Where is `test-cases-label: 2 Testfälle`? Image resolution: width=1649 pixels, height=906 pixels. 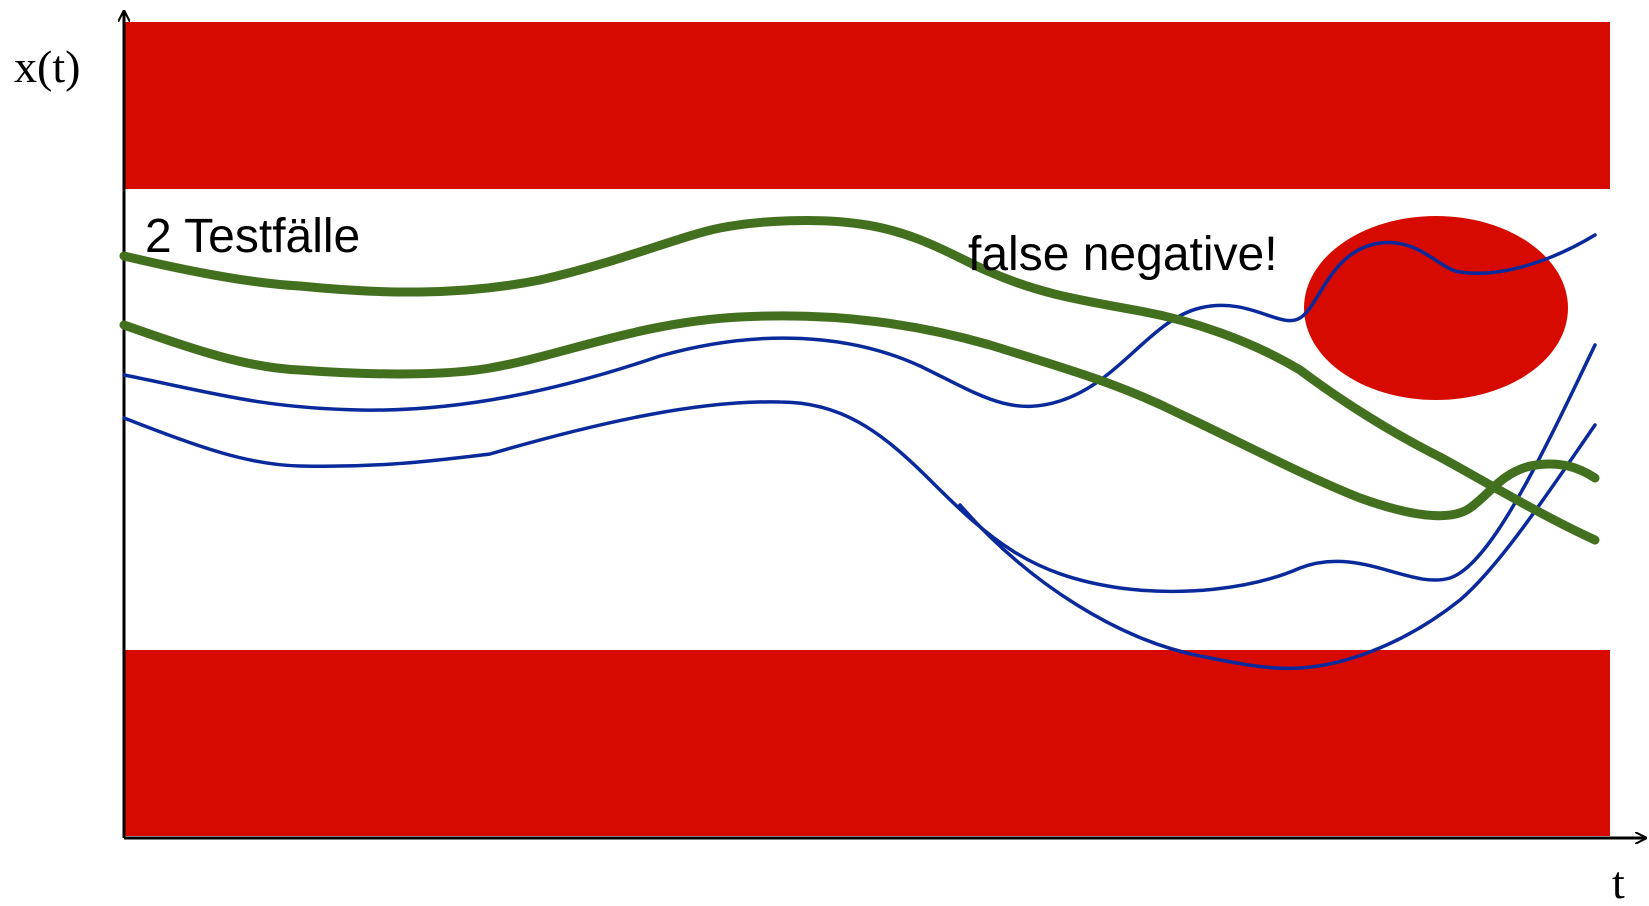
test-cases-label: 2 Testfälle is located at coordinates (252, 236).